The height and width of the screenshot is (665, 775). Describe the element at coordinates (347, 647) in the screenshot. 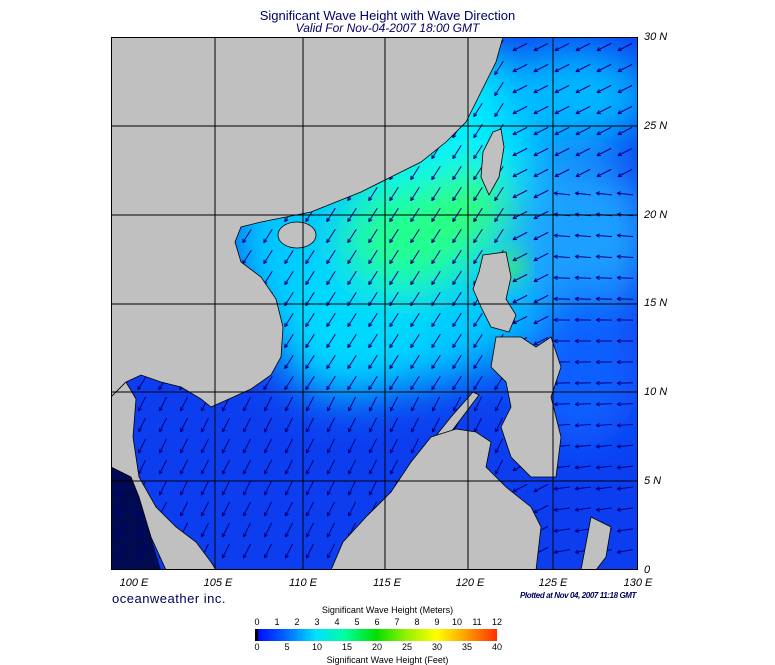

I see `colorbar-feet-tick: 15` at that location.